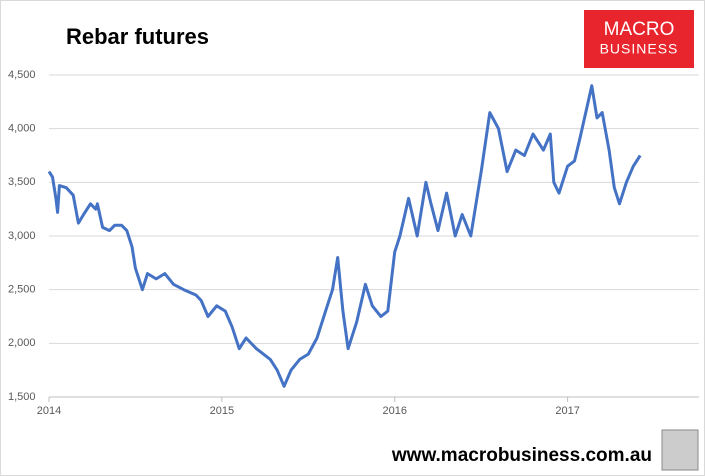 The image size is (705, 476). Describe the element at coordinates (22, 182) in the screenshot. I see `y-tick-label: 3,500` at that location.